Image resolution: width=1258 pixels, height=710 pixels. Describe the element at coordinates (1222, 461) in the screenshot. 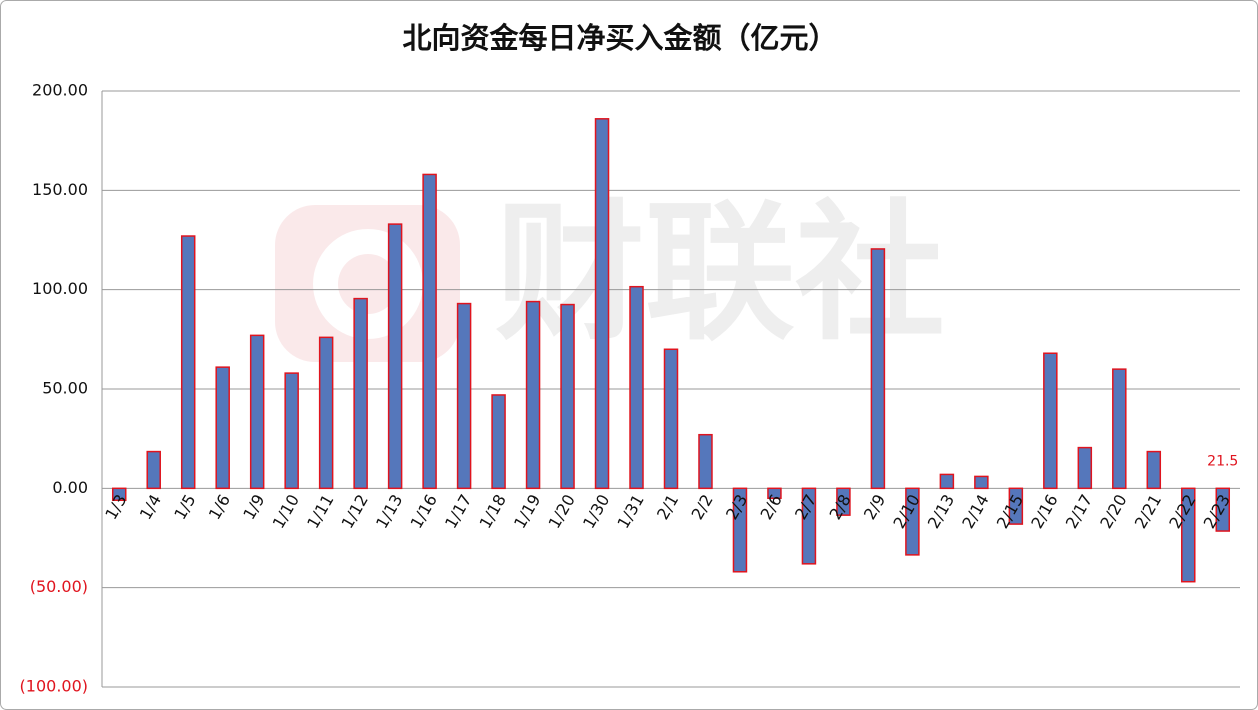

I see `value-label: 21.5` at that location.